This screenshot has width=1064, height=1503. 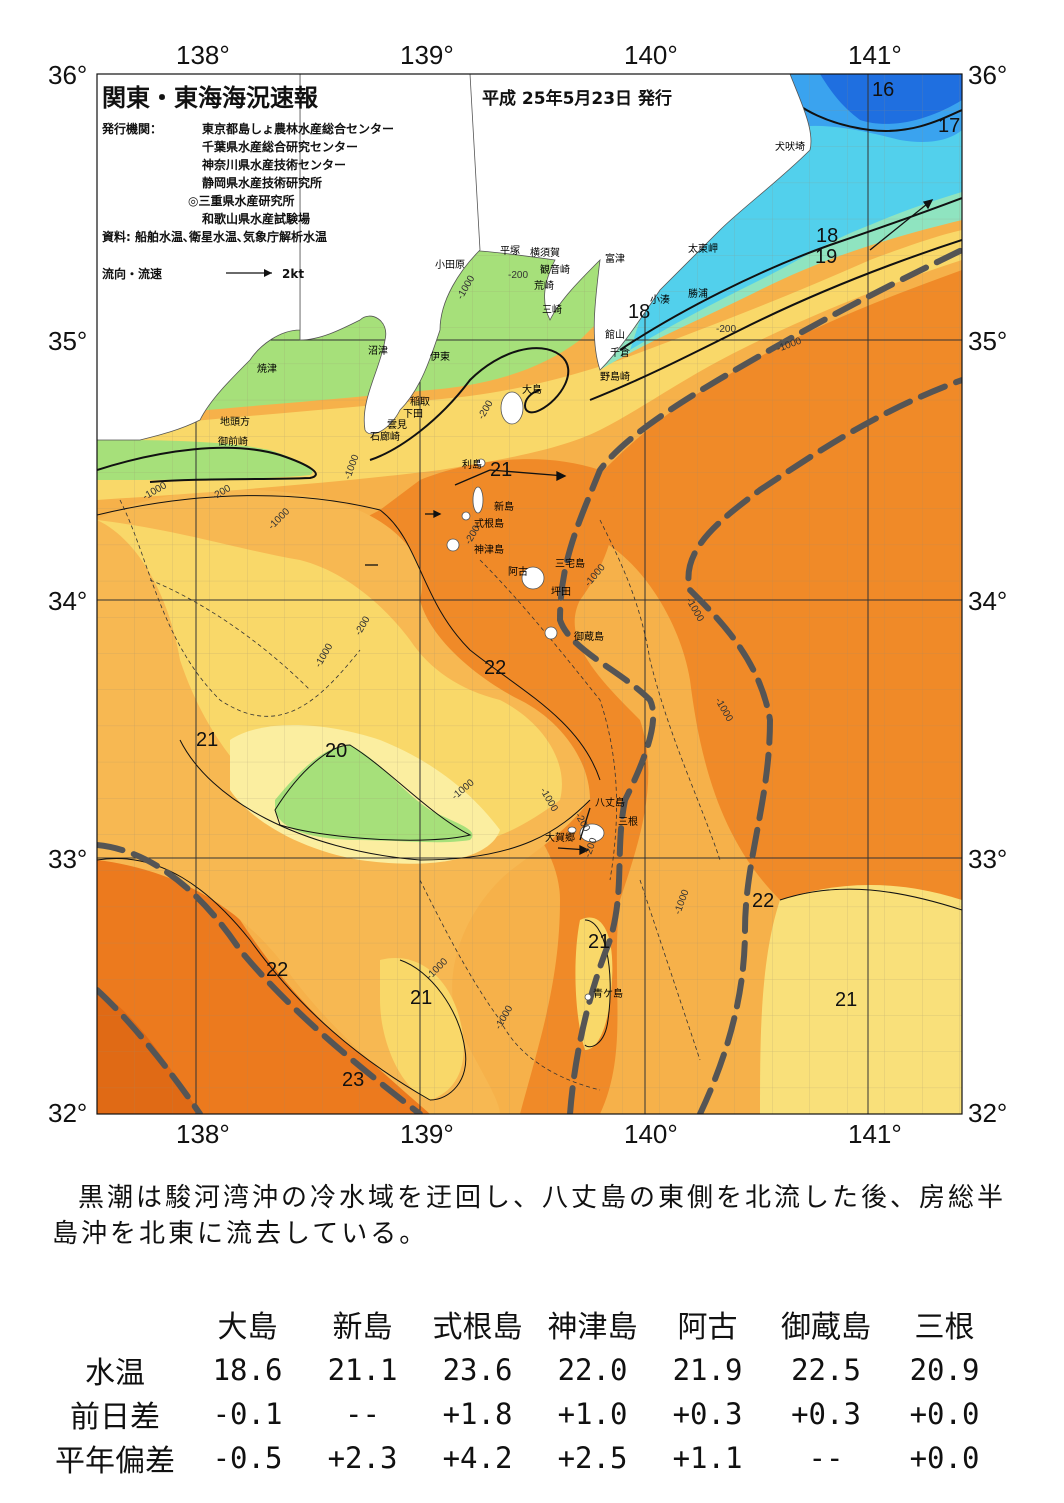 I want to click on depth-label: -200, so click(x=518, y=275).